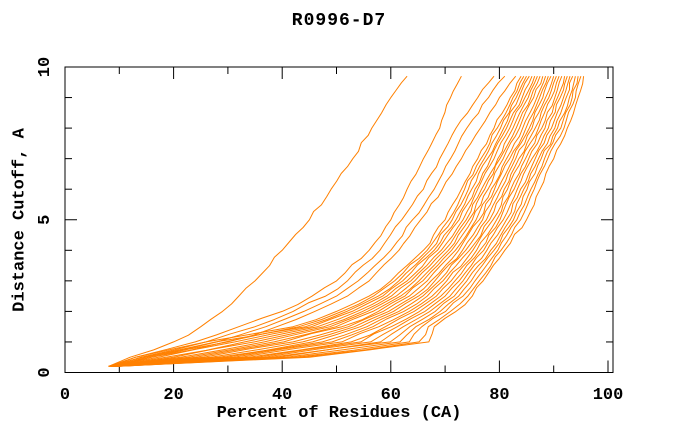  I want to click on y-axis-title: Distance Cutoff, A, so click(20, 220).